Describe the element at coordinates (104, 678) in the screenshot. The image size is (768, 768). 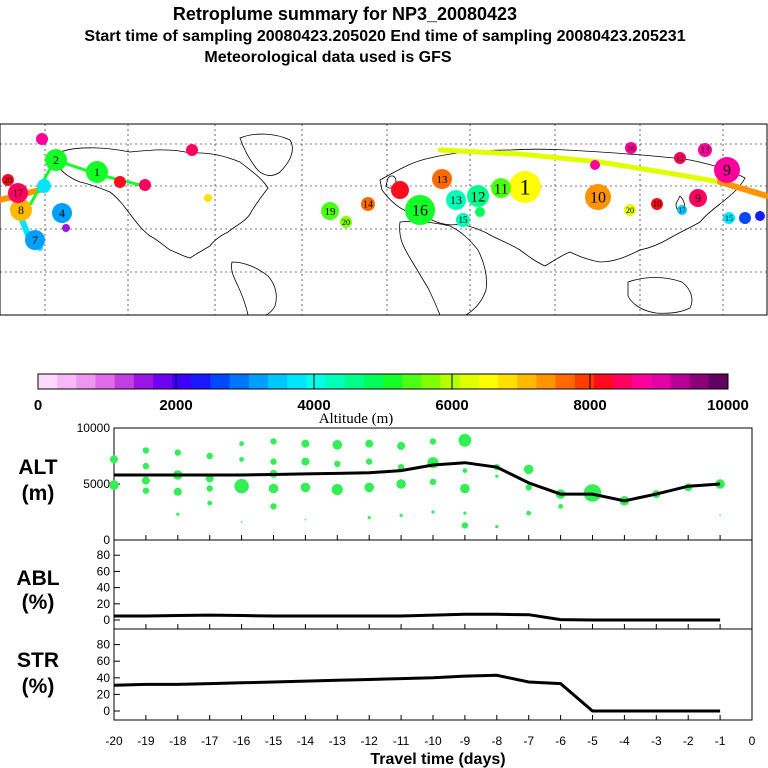
I see `str-ytick-label: 40` at that location.